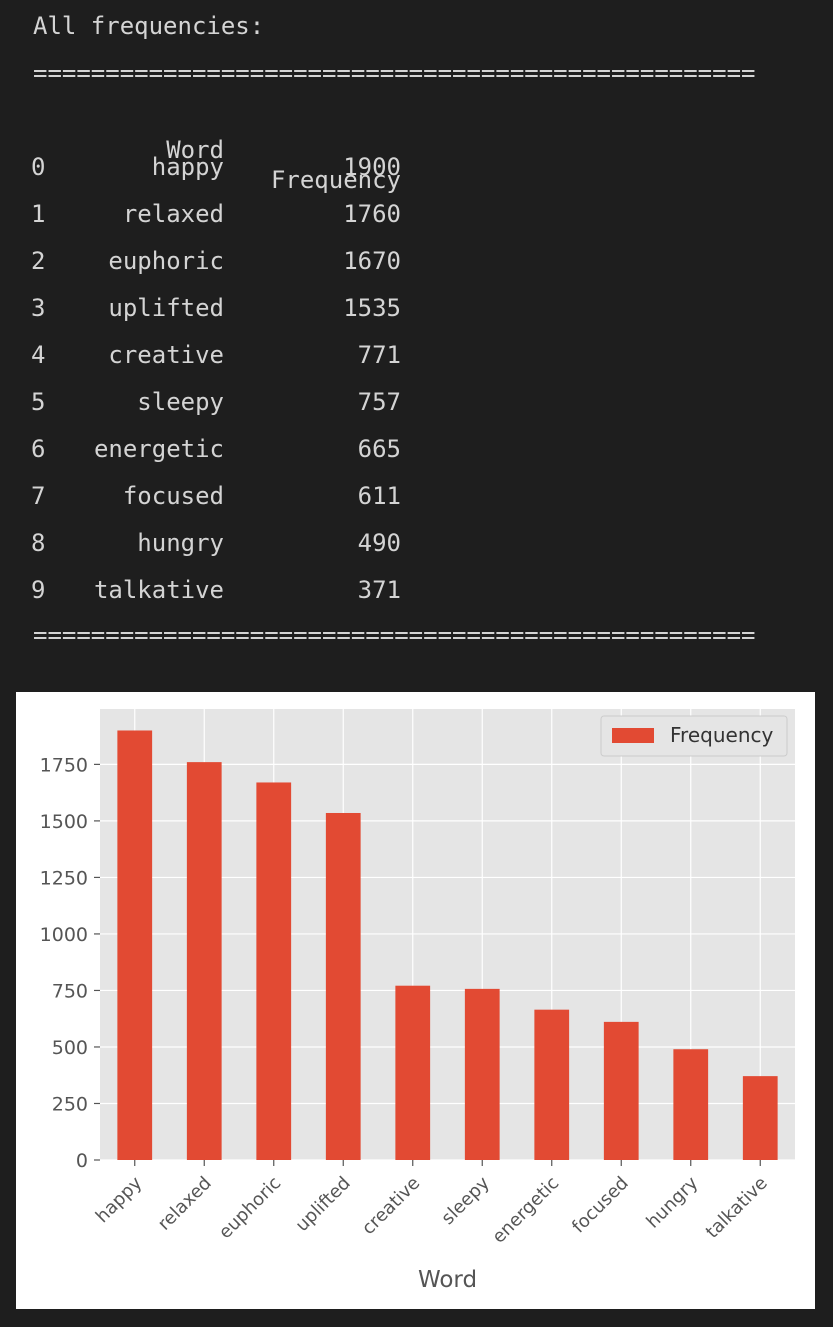 The image size is (833, 1327). What do you see at coordinates (672, 1202) in the screenshot?
I see `x-tick-label: hungry` at bounding box center [672, 1202].